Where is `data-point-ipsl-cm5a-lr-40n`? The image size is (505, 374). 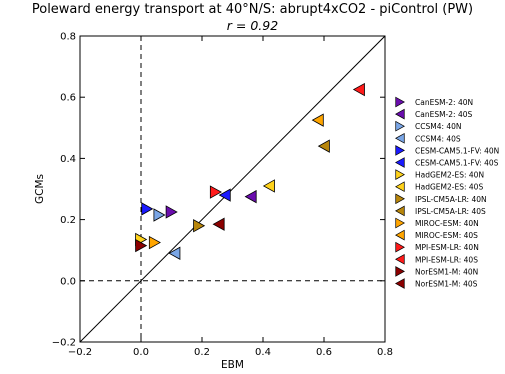 data-point-ipsl-cm5a-lr-40n is located at coordinates (199, 226).